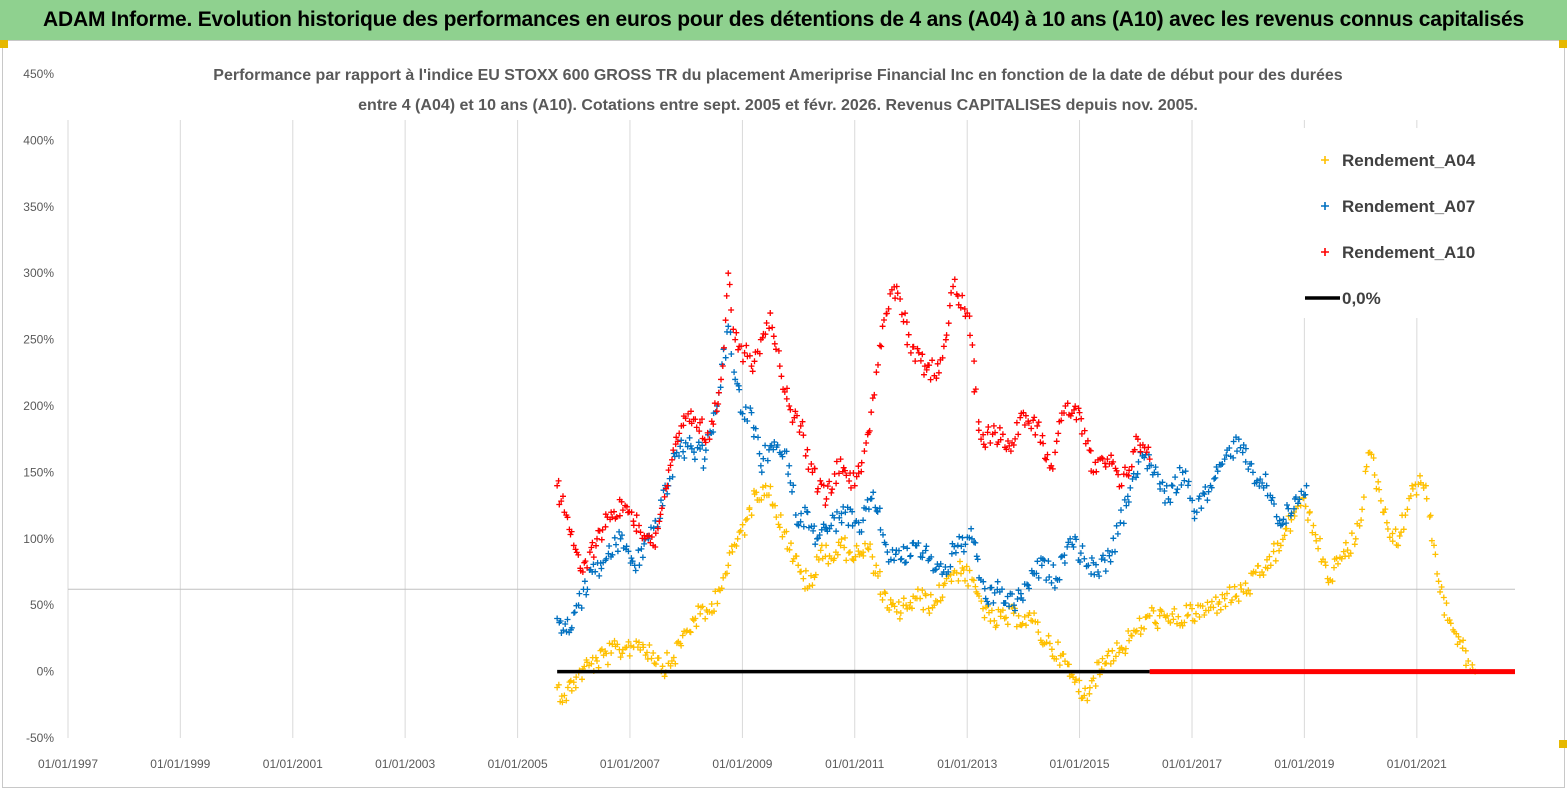 This screenshot has width=1567, height=790. I want to click on legend-label-zero: 0,0%, so click(1361, 298).